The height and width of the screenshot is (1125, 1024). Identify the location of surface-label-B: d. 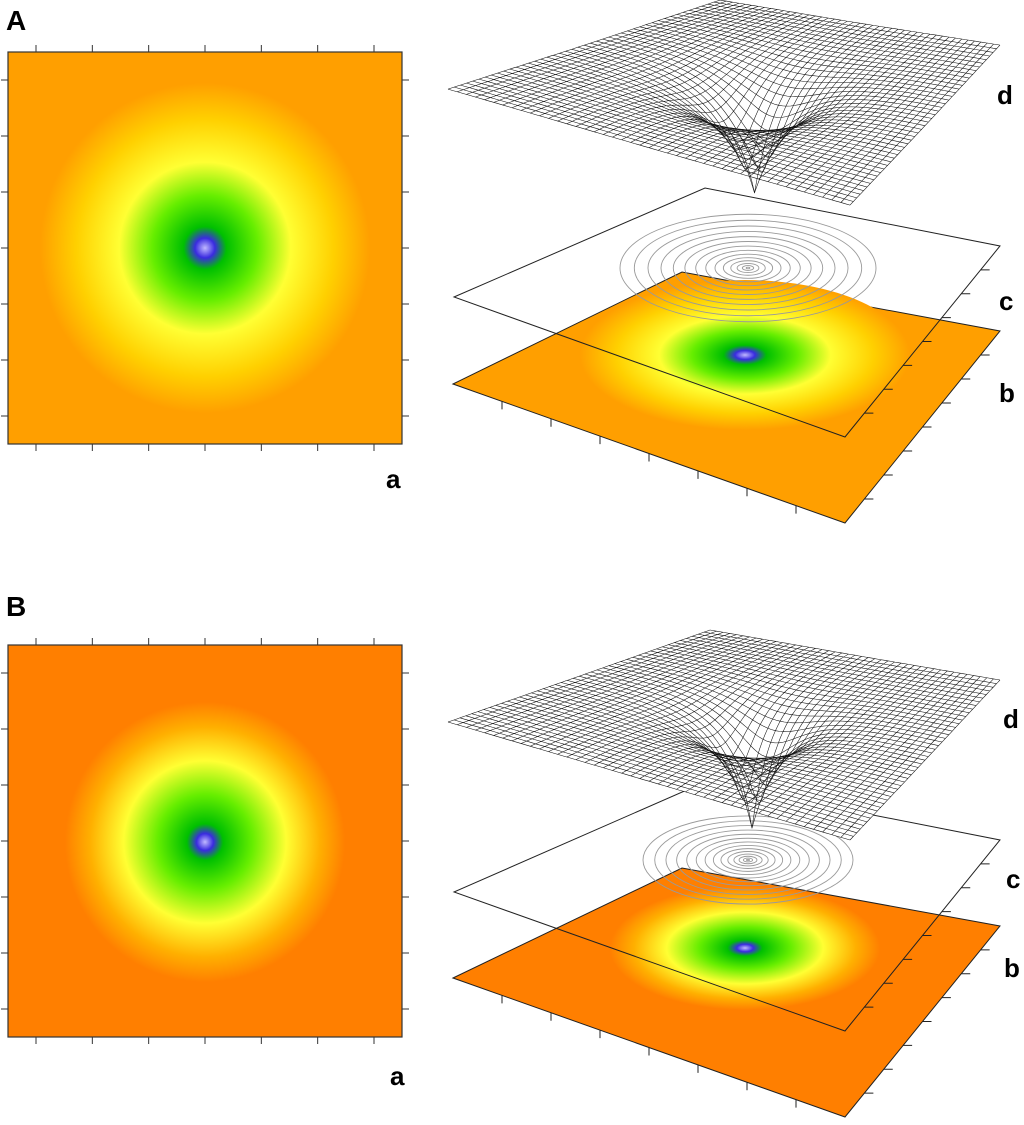
(1011, 719).